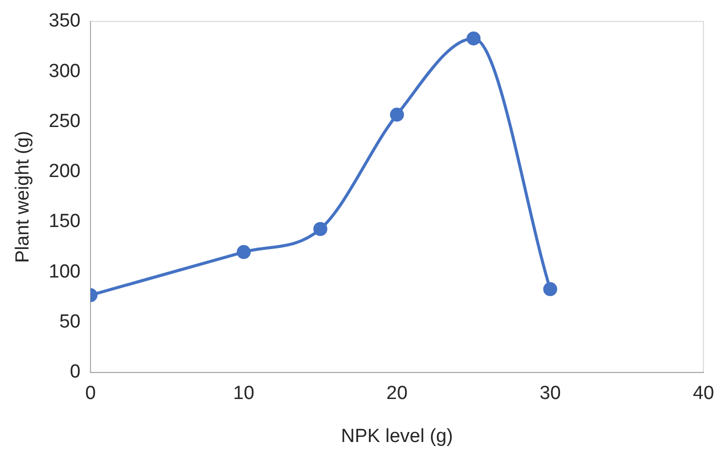 This screenshot has width=724, height=456. What do you see at coordinates (703, 393) in the screenshot?
I see `x-tick-label: 40` at bounding box center [703, 393].